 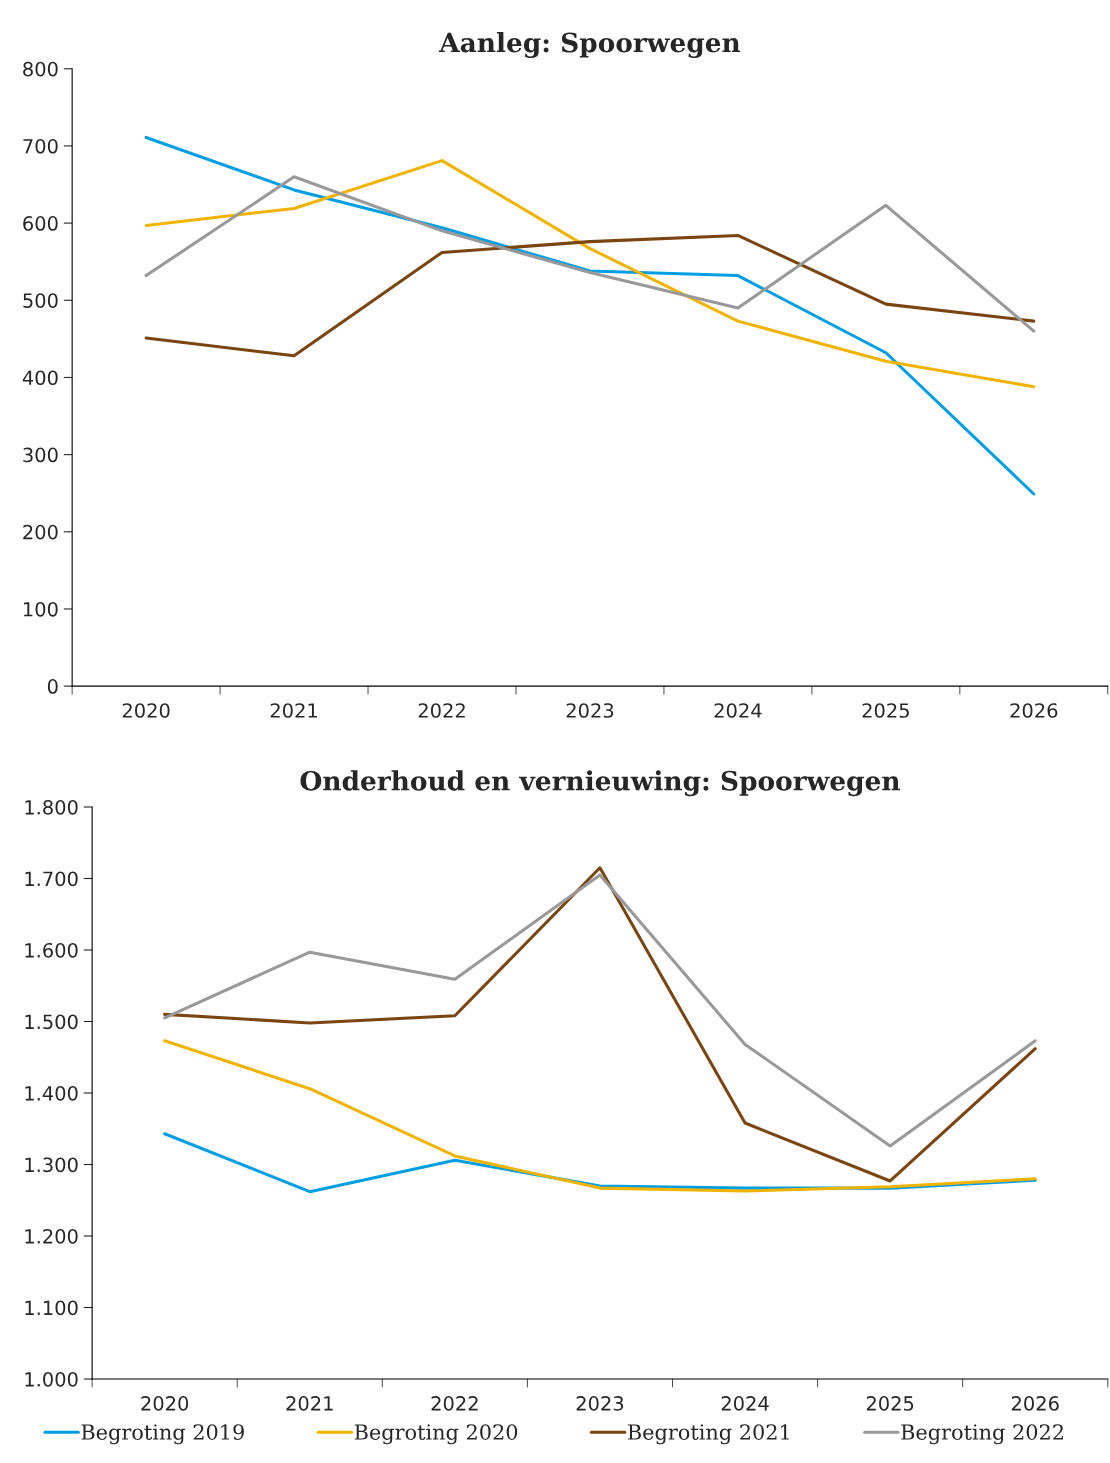 What do you see at coordinates (40, 300) in the screenshot?
I see `y-tick-label: 500` at bounding box center [40, 300].